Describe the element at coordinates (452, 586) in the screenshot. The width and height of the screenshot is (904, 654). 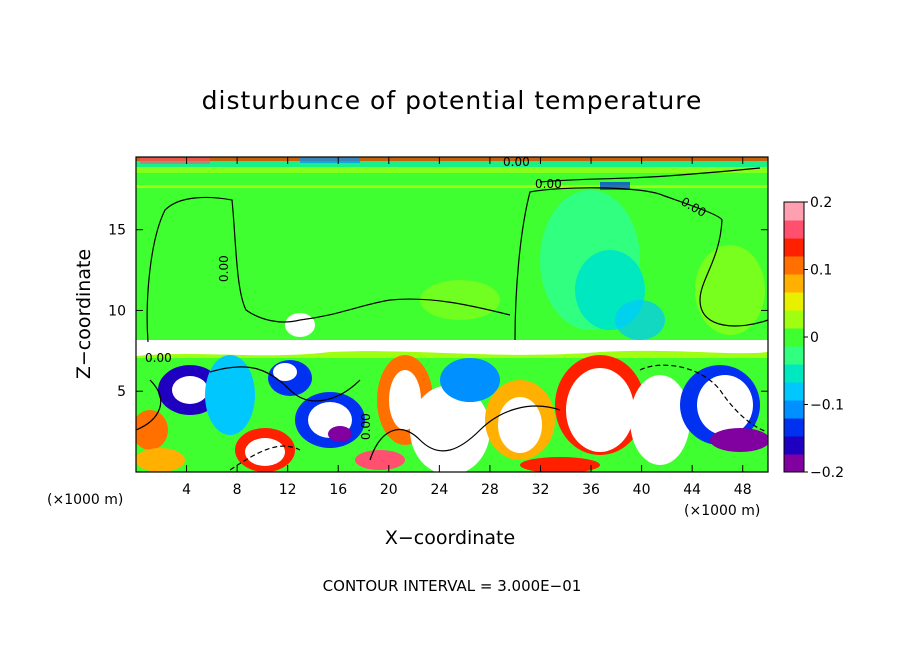
I see `contour-interval-note: CONTOUR INTERVAL = 3.000E−01` at that location.